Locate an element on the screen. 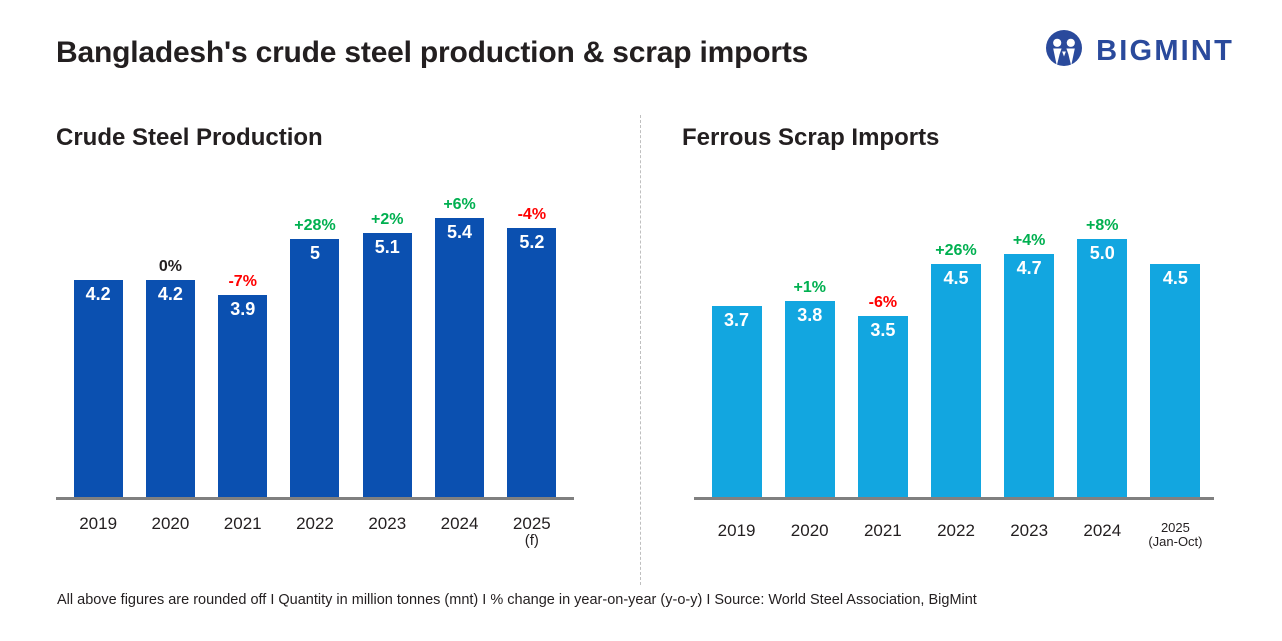  bar-value-label: 5 is located at coordinates (314, 253).